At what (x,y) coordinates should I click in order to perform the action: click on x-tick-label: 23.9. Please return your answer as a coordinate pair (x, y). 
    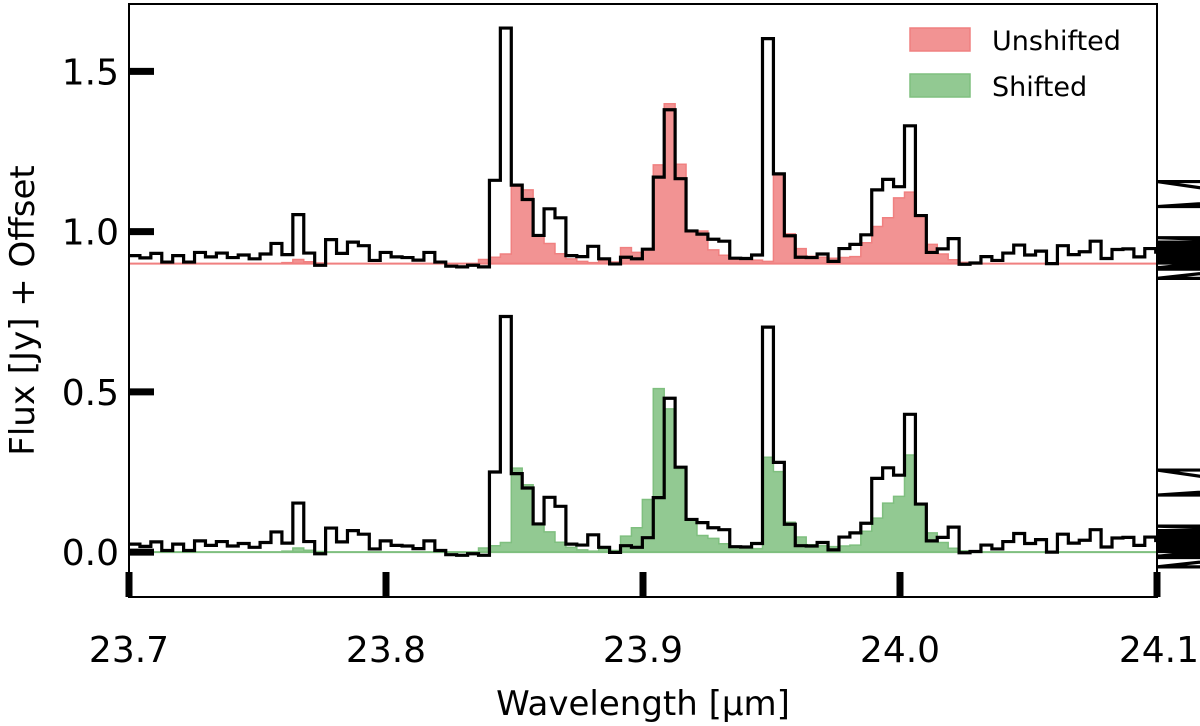
    Looking at the image, I should click on (643, 650).